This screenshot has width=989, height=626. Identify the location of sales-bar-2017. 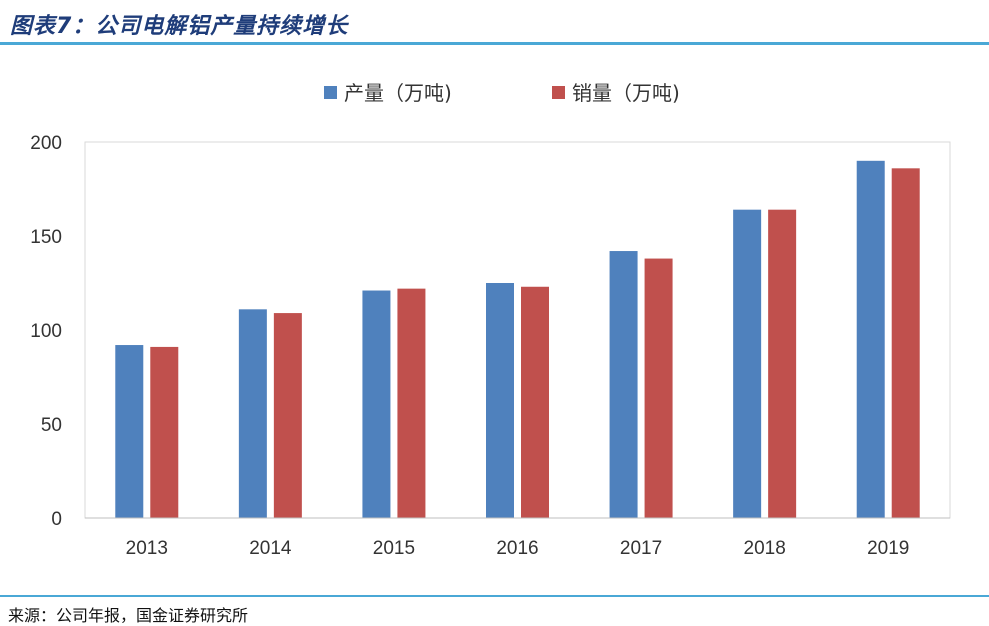
(658, 388).